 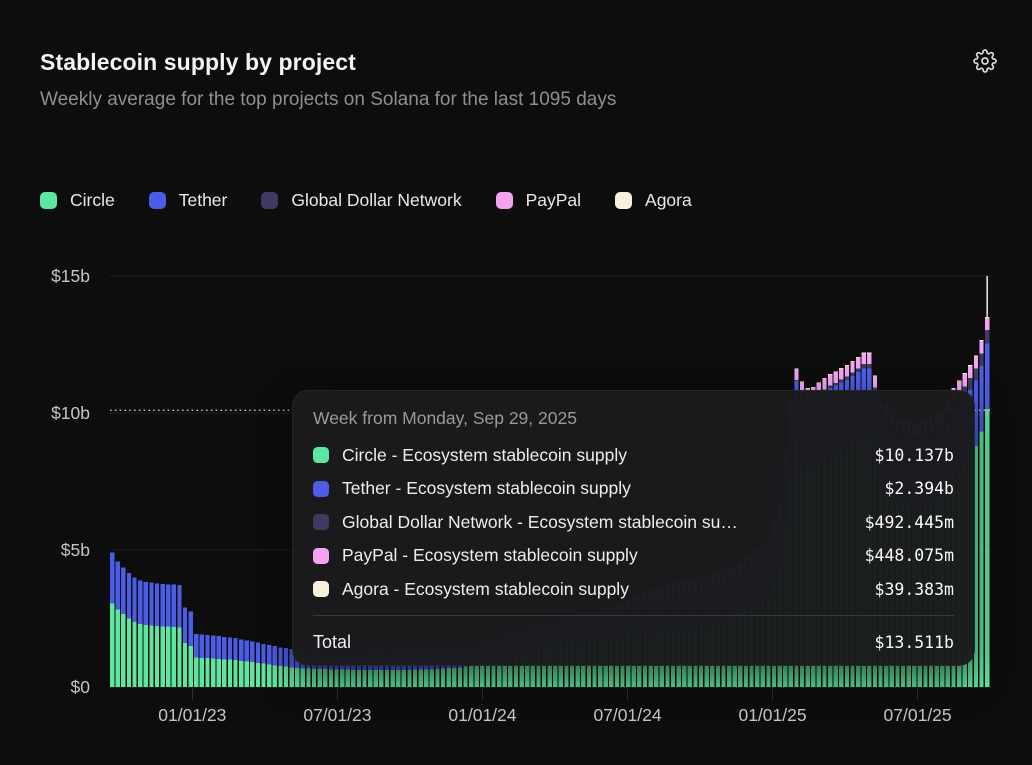 What do you see at coordinates (70, 276) in the screenshot?
I see `y-axis-tick-label: $15b` at bounding box center [70, 276].